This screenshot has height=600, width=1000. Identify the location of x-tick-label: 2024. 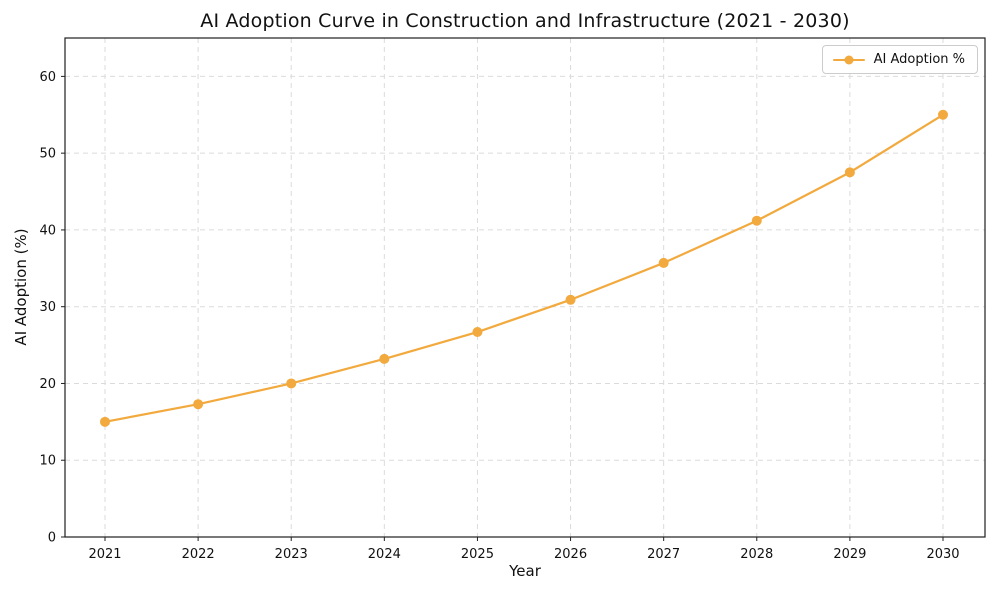
(384, 554).